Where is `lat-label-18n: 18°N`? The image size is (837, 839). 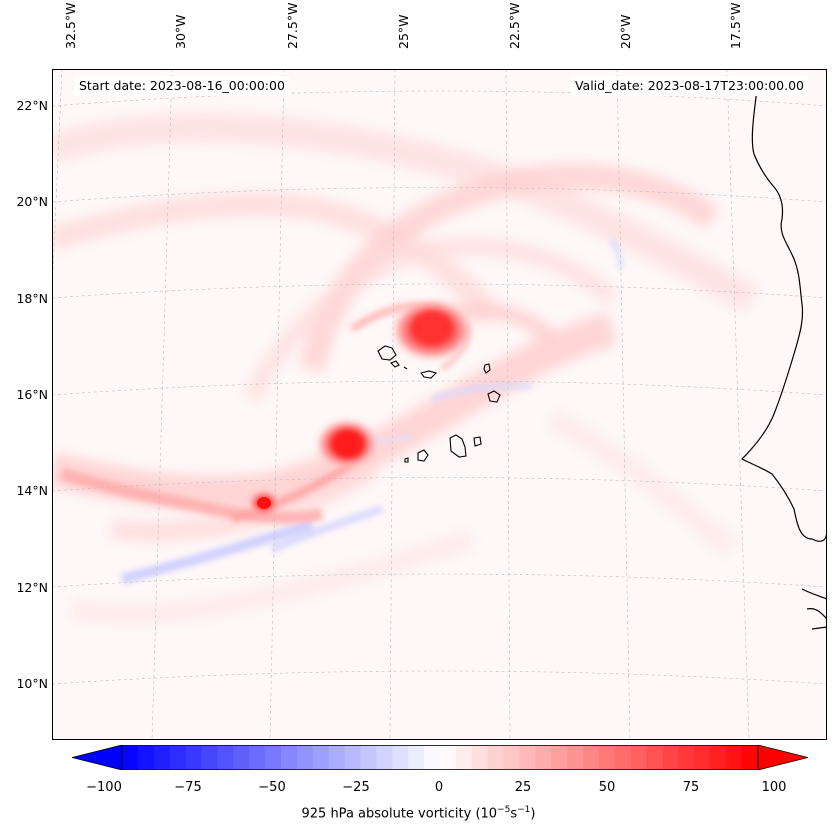 lat-label-18n: 18°N is located at coordinates (32, 298).